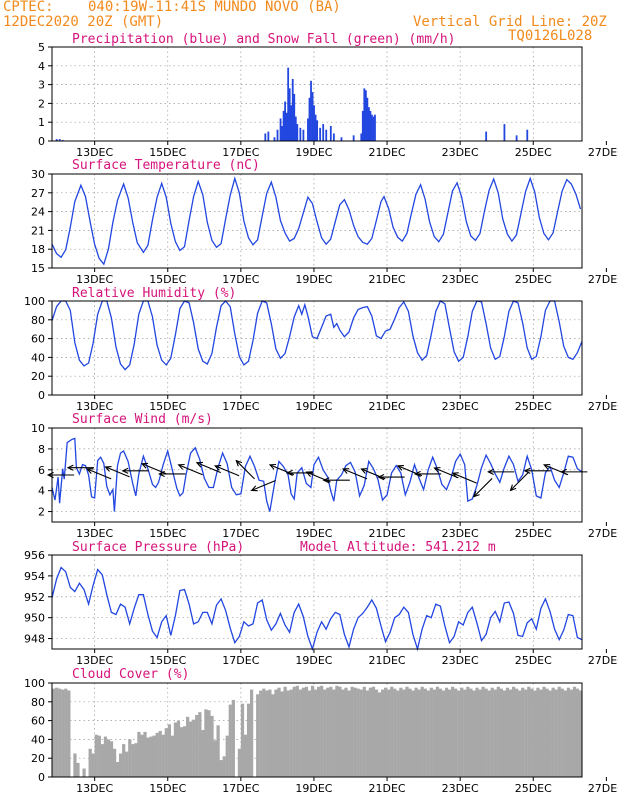  Describe the element at coordinates (41, 66) in the screenshot. I see `y-tick-label: 4` at that location.